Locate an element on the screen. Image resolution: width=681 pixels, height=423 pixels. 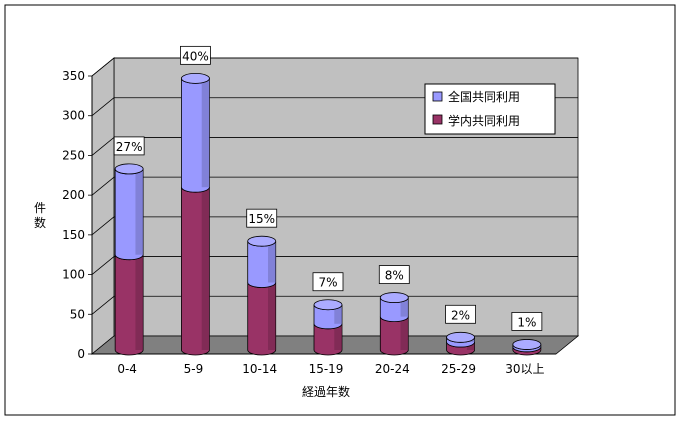
y-axis-title: 件数 is located at coordinates (40, 215).